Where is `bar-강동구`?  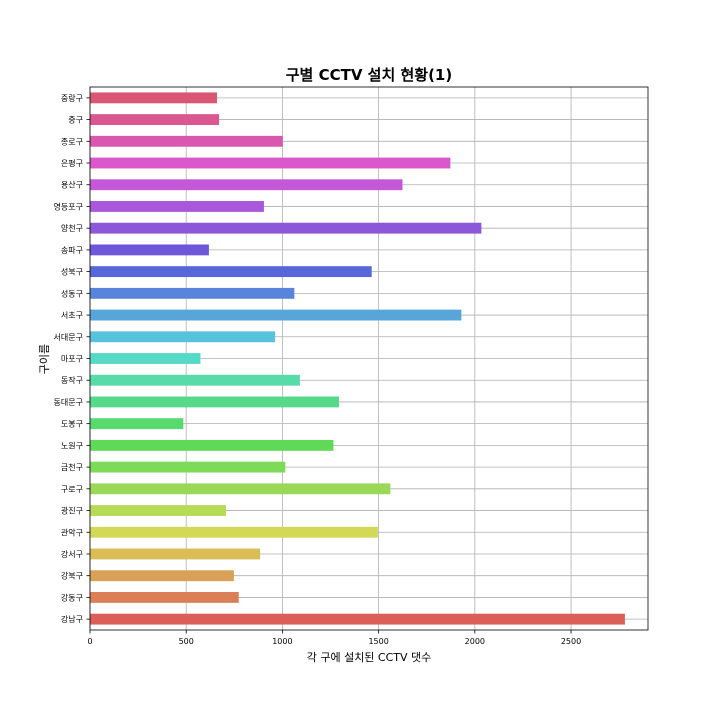
bar-강동구 is located at coordinates (164, 597).